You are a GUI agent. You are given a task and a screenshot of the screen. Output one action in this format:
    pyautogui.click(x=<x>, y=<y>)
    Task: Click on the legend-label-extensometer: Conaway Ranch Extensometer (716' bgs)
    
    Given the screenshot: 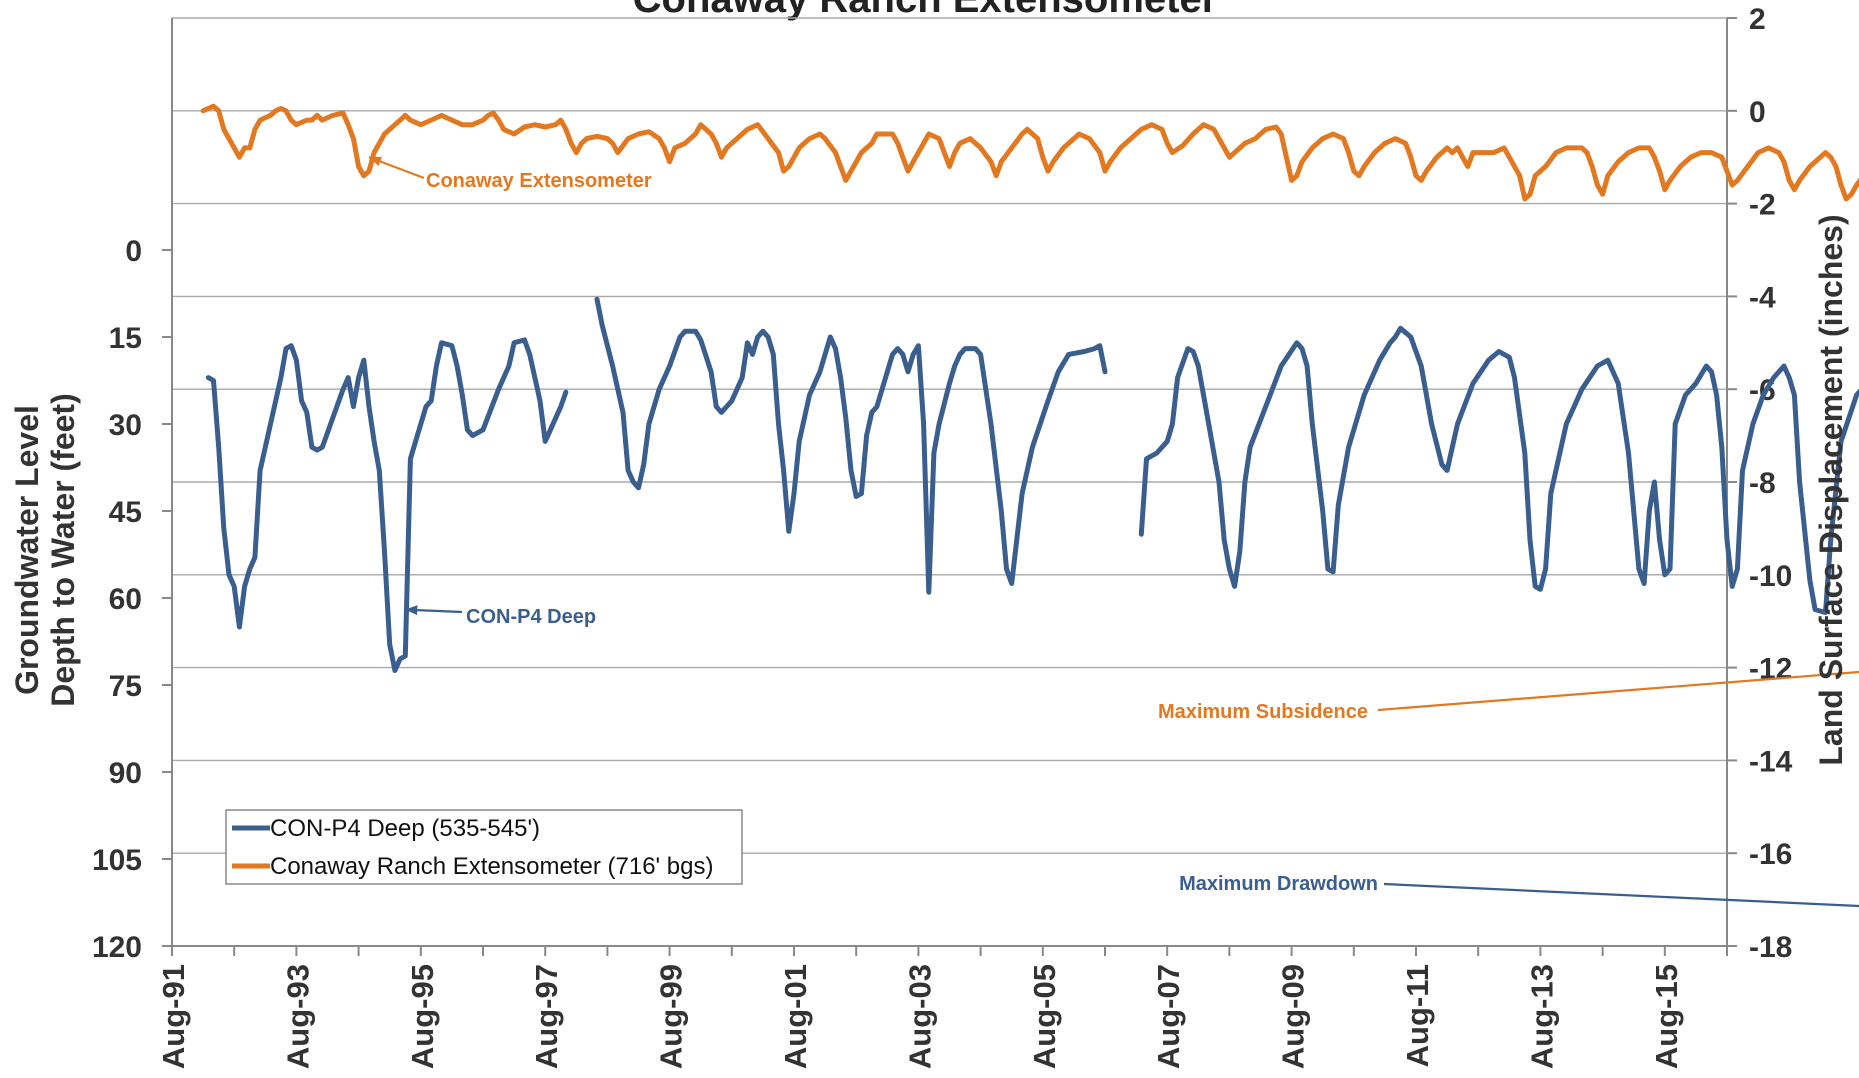 What is the action you would take?
    pyautogui.click(x=491, y=866)
    